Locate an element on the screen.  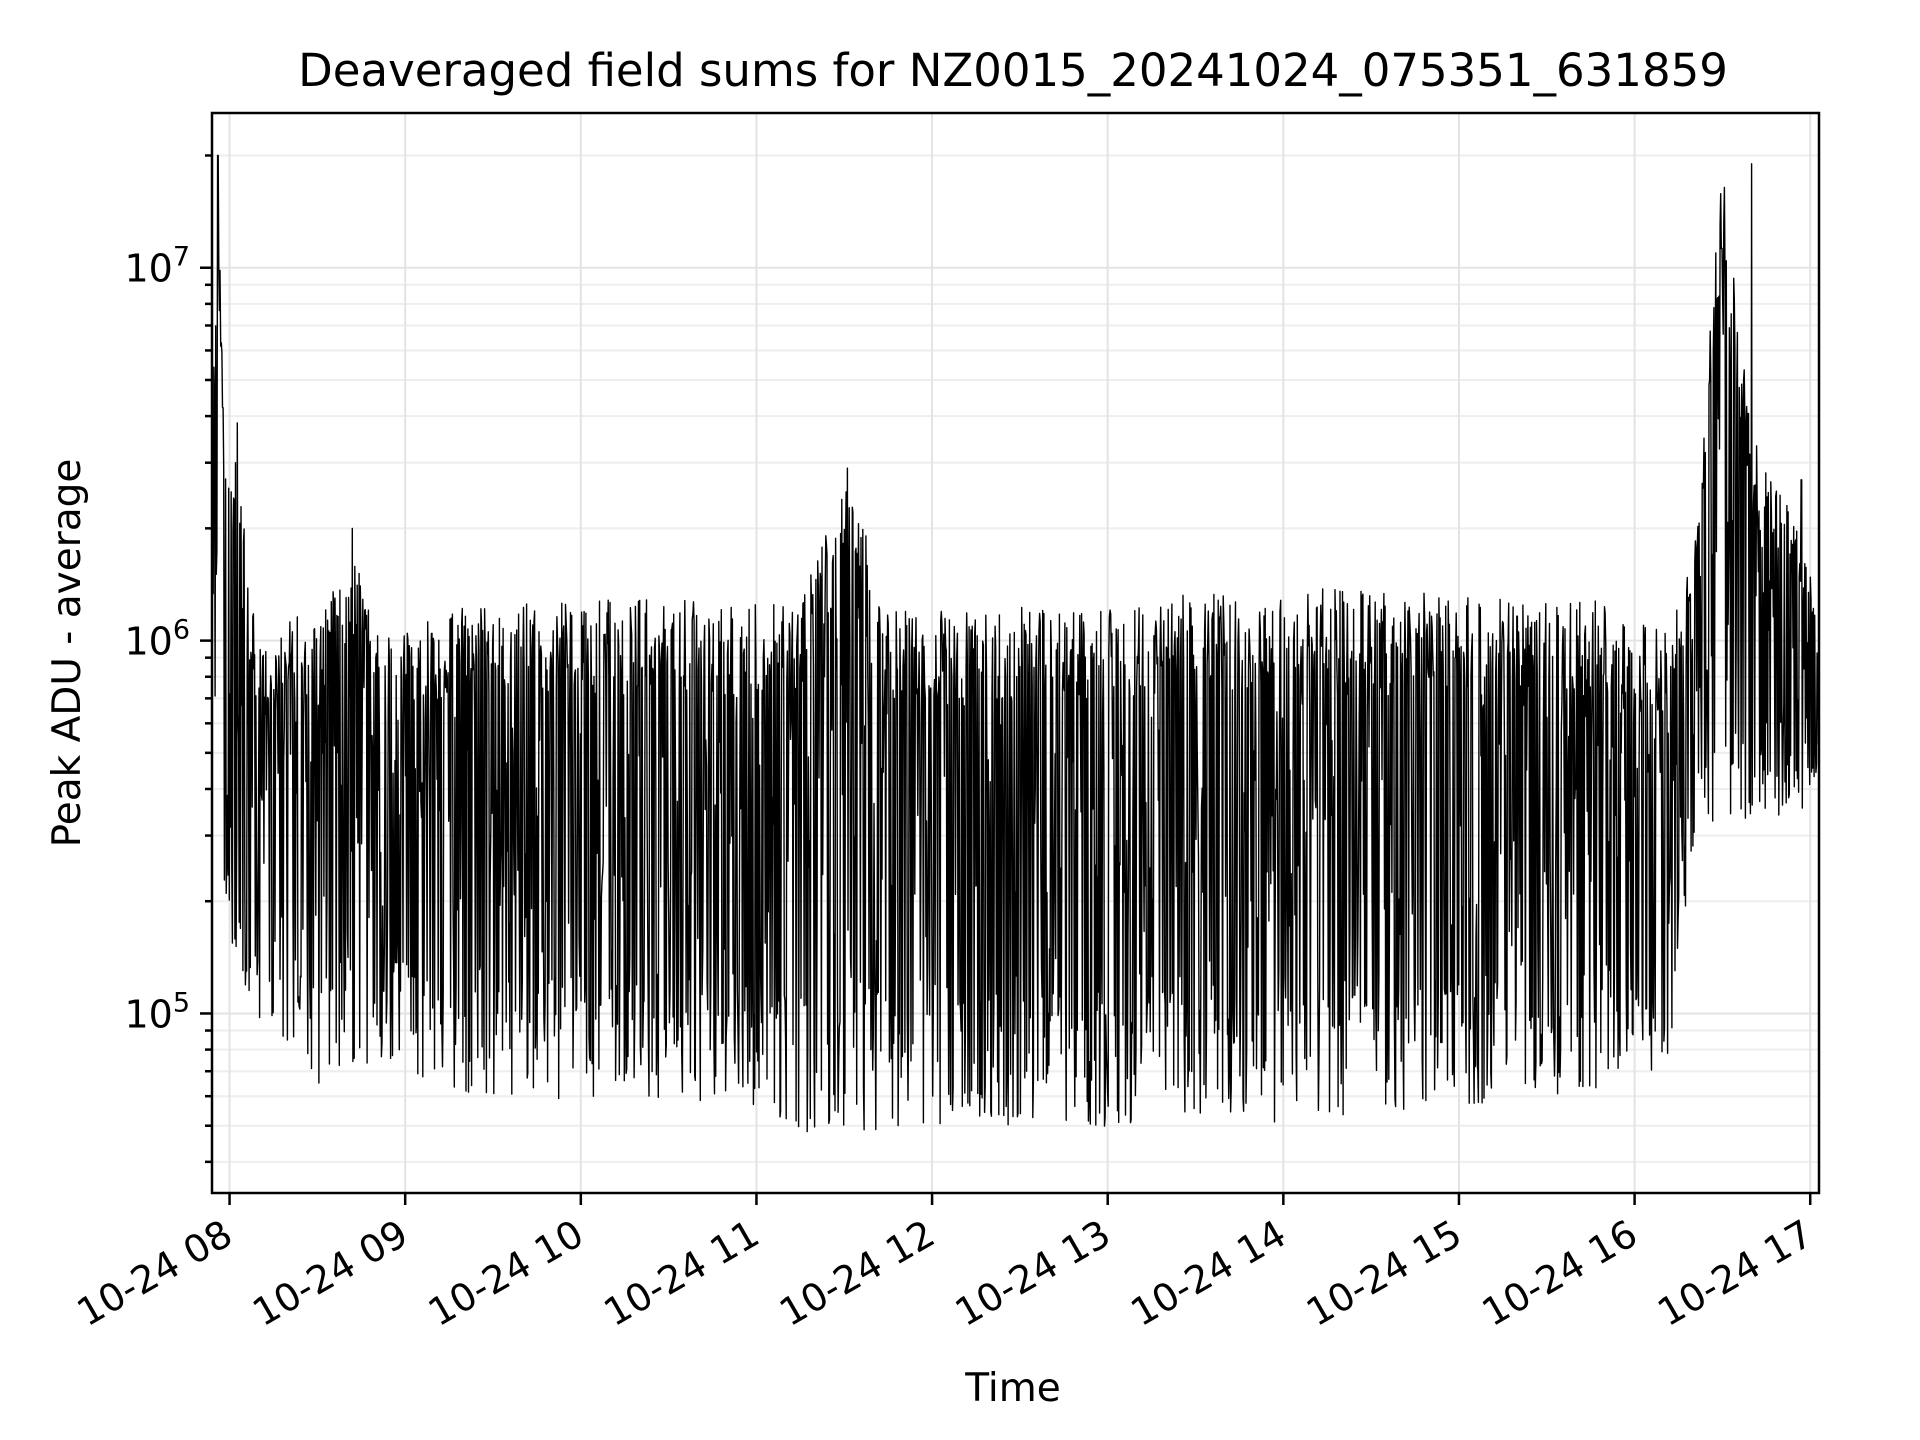
y-axis: 105 106 107 is located at coordinates (168, 659).